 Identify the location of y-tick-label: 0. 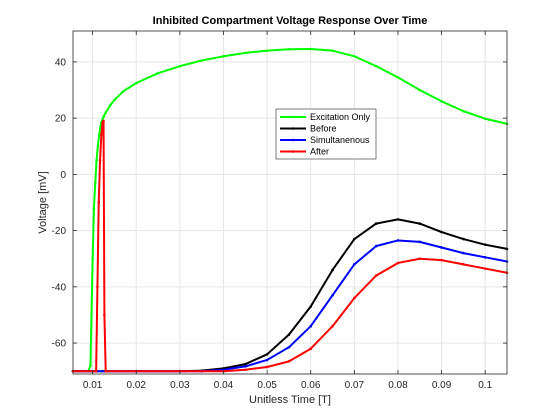
(63, 175).